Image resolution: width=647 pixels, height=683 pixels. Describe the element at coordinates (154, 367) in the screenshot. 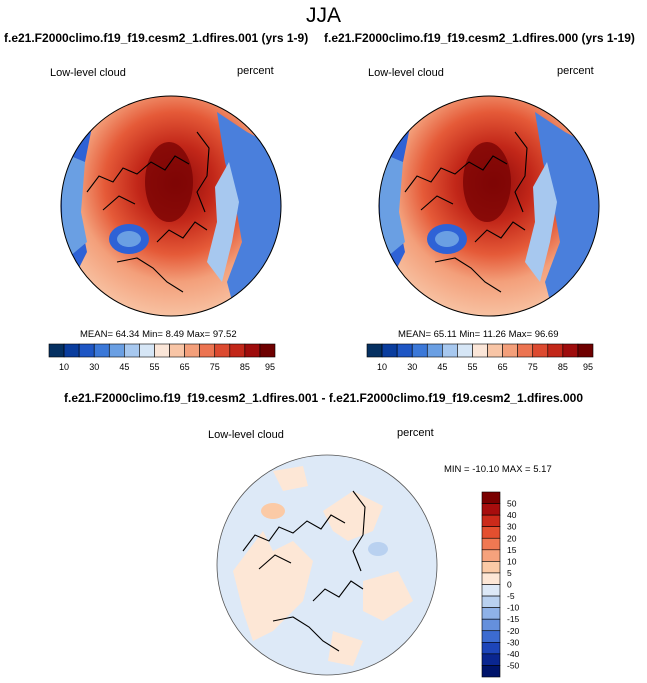

I see `left-colorbar-tick-label: 55` at that location.